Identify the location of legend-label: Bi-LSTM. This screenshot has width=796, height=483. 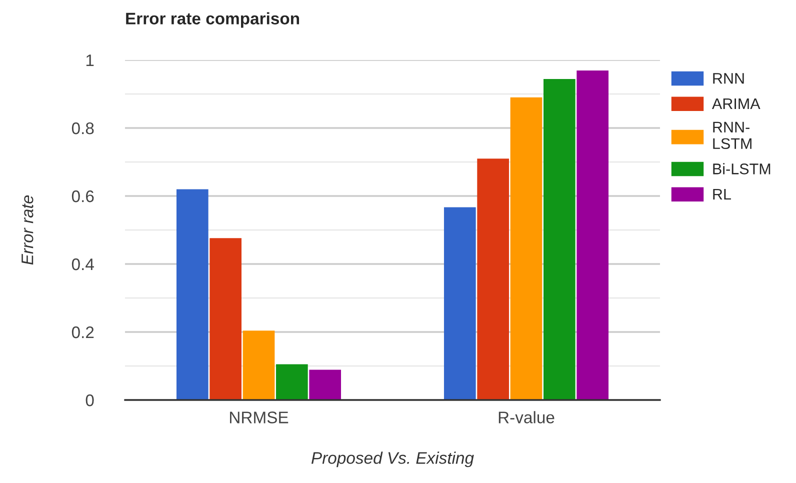
(741, 168).